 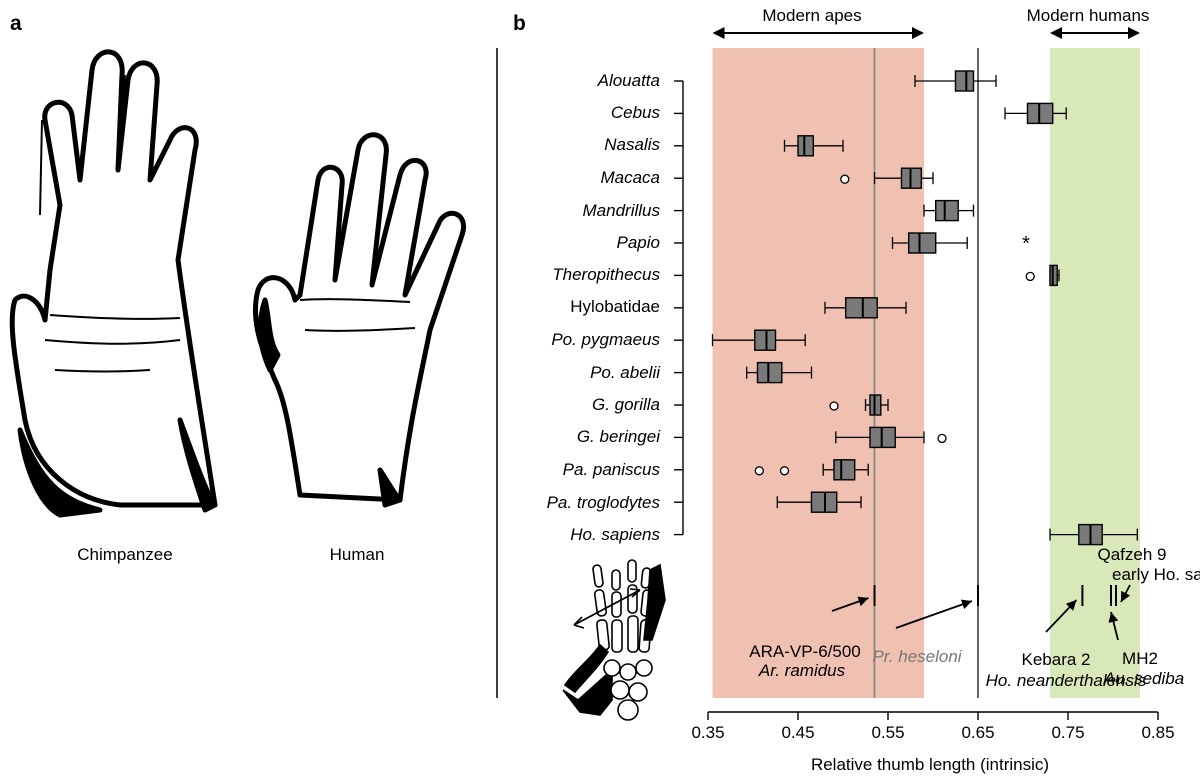 What do you see at coordinates (113, 283) in the screenshot?
I see `chimpanzee-hand-illustration` at bounding box center [113, 283].